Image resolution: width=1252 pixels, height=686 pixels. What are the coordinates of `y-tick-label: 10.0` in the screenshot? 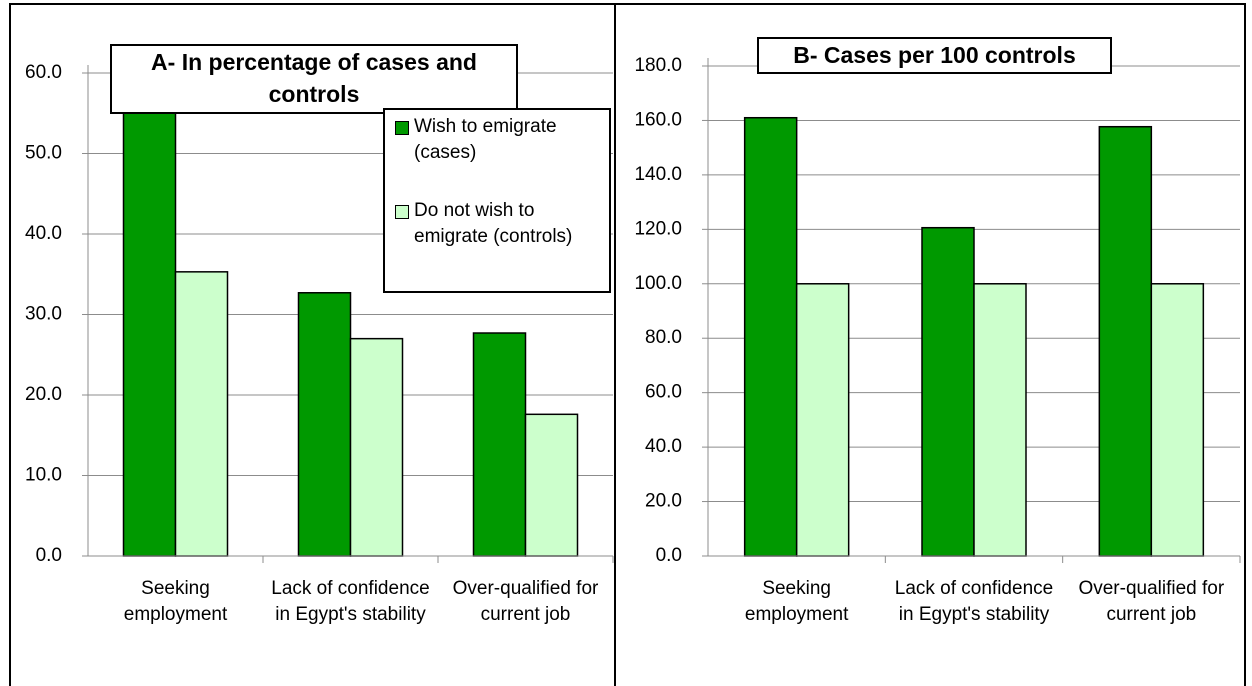 It's located at (43, 475).